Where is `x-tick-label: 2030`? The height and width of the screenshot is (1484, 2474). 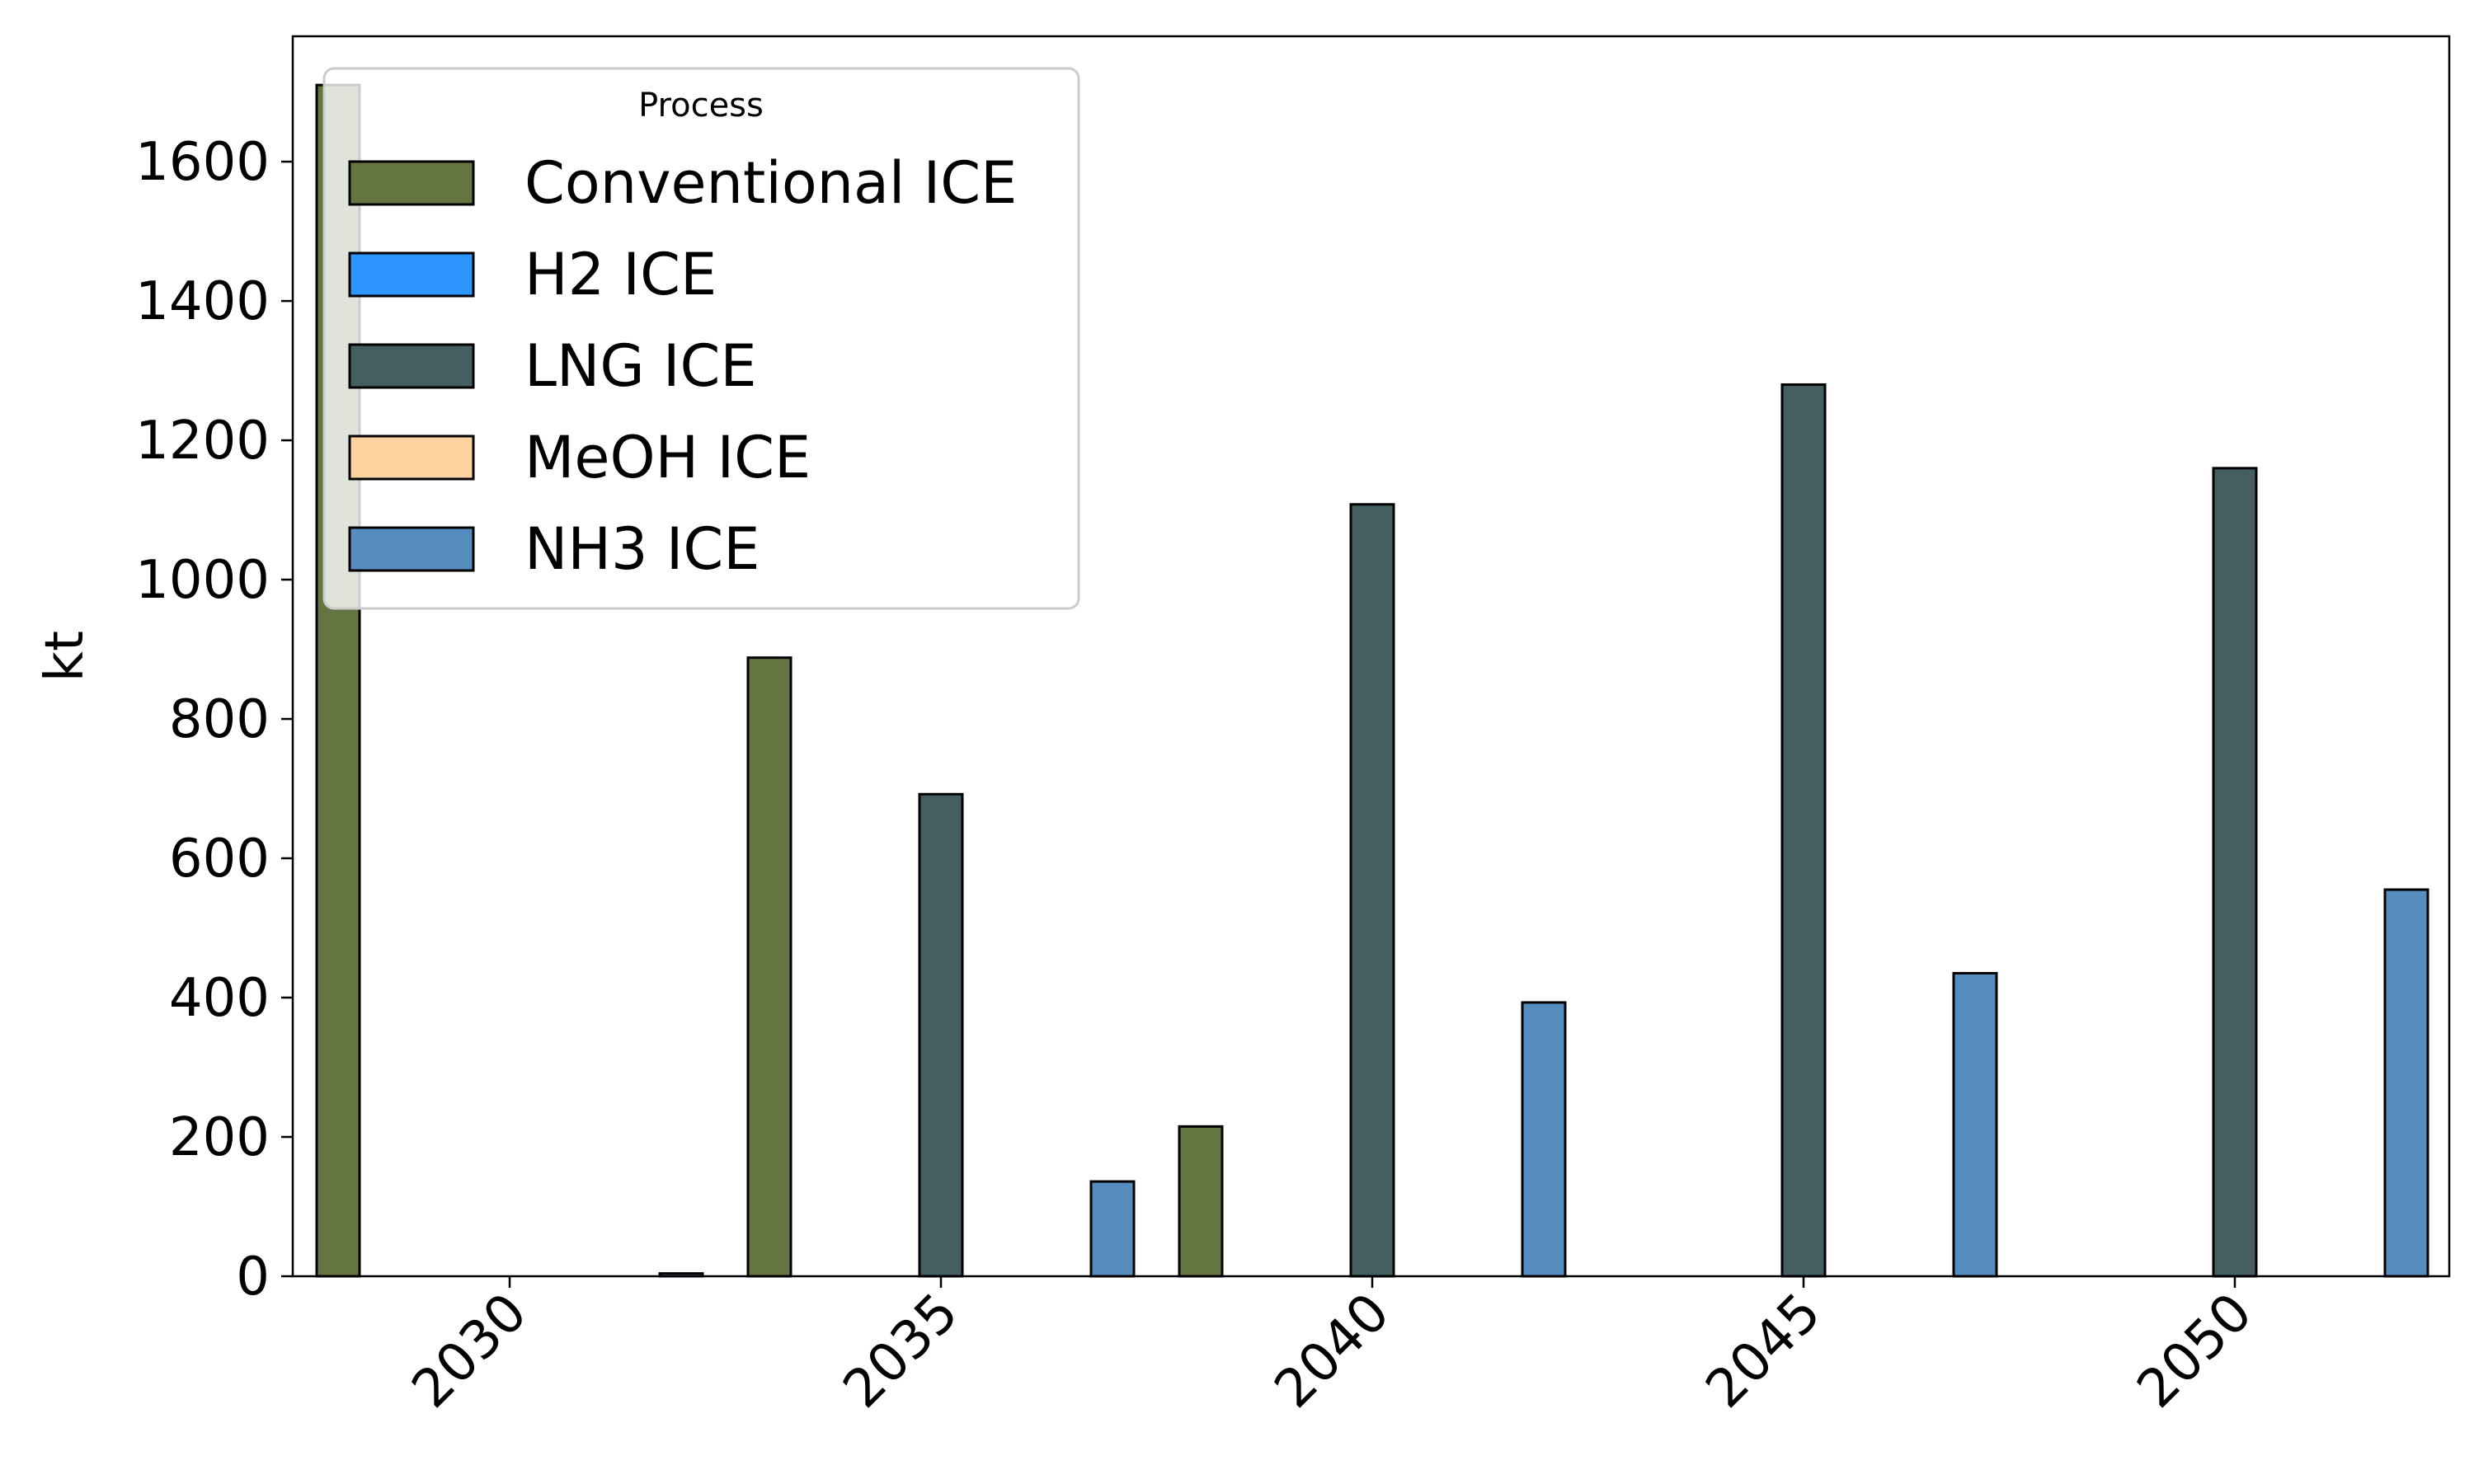
x-tick-label: 2030 is located at coordinates (470, 1351).